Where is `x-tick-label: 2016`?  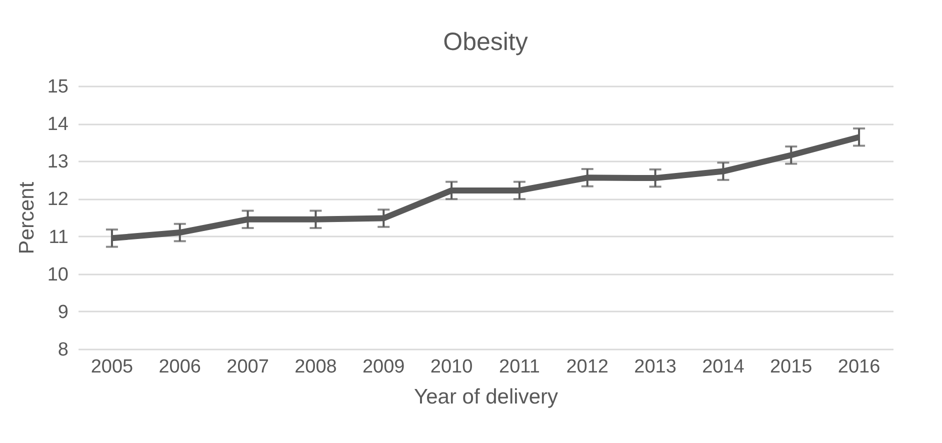 x-tick-label: 2016 is located at coordinates (859, 367).